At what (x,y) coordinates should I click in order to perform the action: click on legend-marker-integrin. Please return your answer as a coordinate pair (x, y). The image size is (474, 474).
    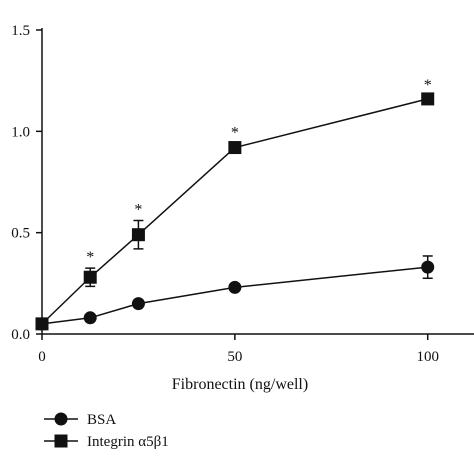
    Looking at the image, I should click on (61, 441).